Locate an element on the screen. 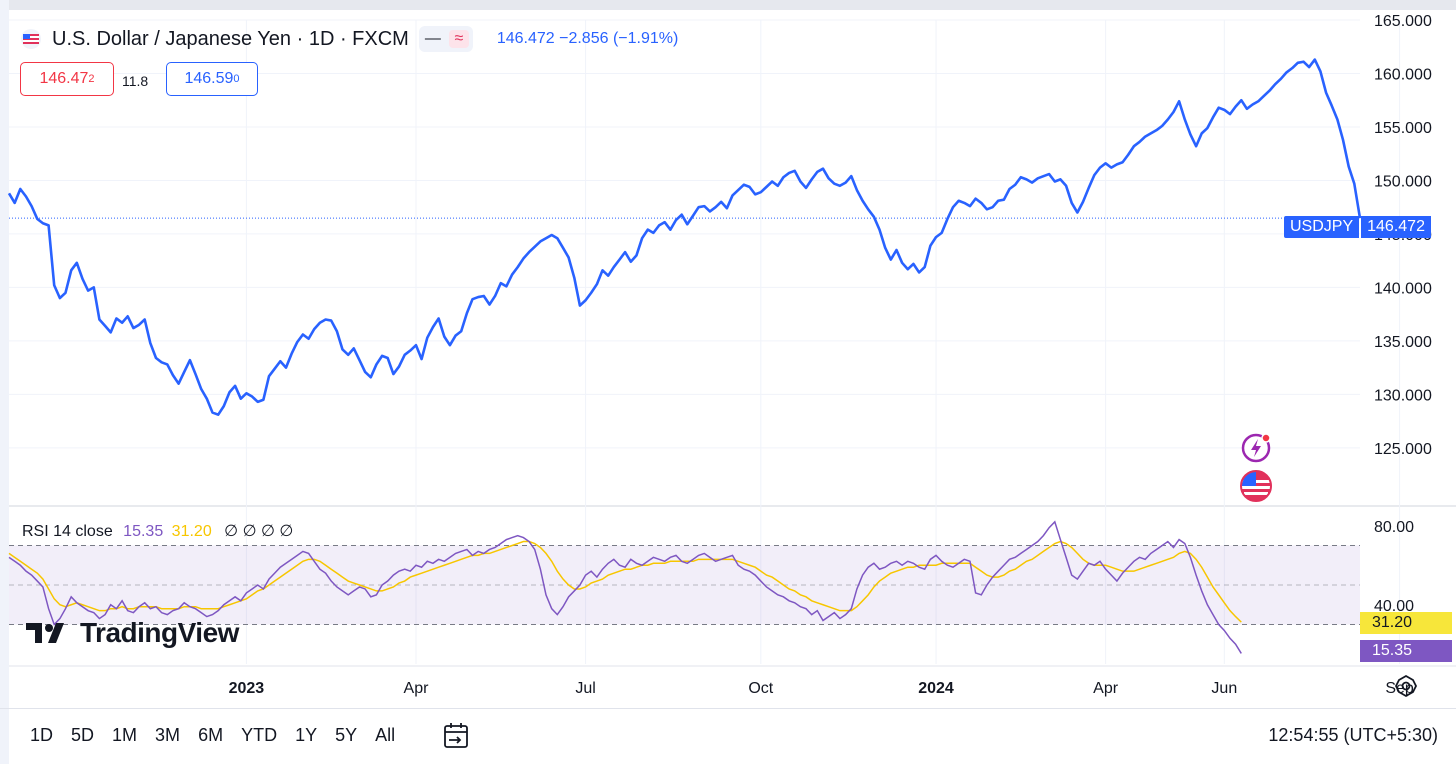 Image resolution: width=1456 pixels, height=765 pixels. range-button-6m: 6M is located at coordinates (211, 735).